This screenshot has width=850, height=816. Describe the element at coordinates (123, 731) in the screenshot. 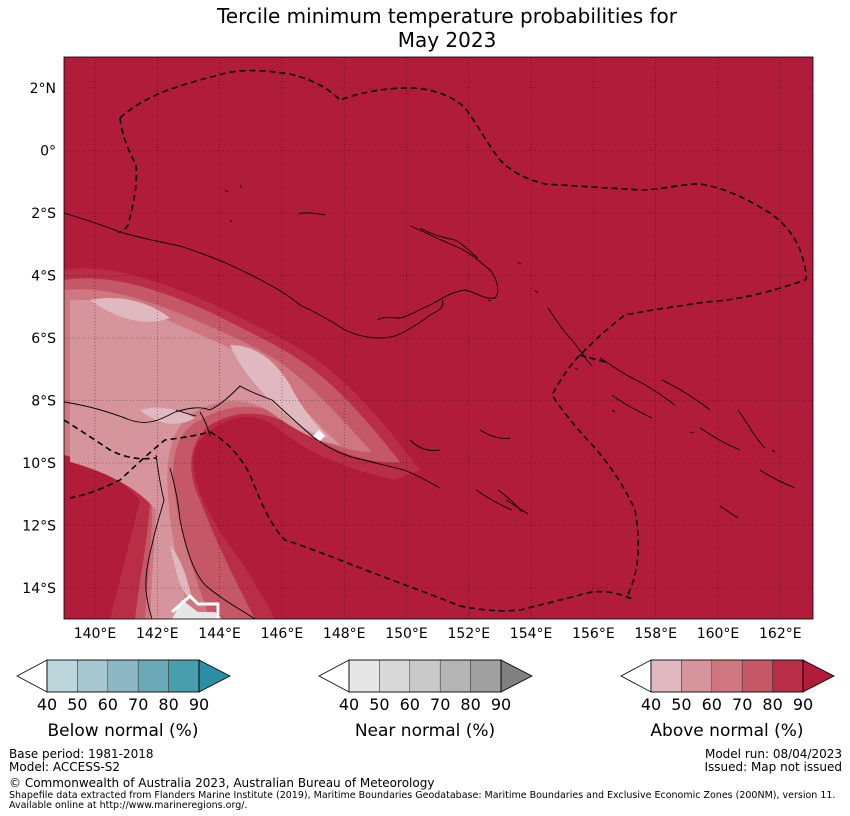

I see `colorbar-title: Below normal (%)` at that location.